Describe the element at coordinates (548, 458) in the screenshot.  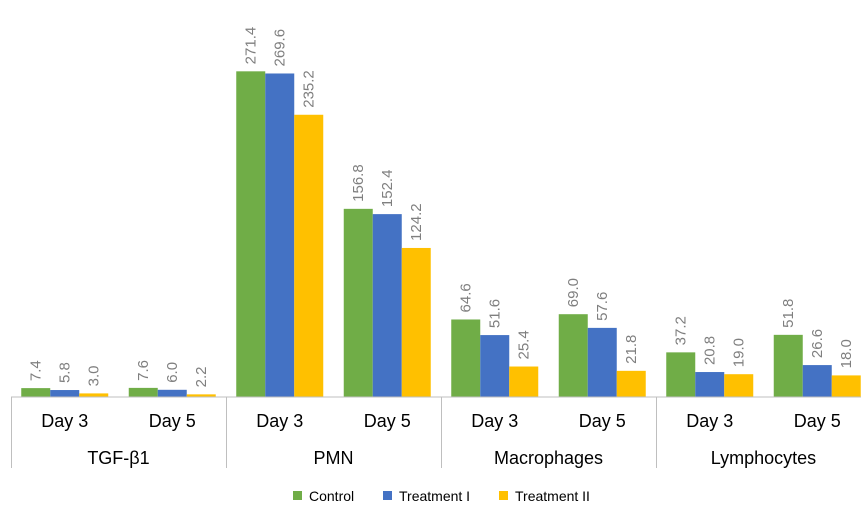
I see `group-label: Macrophages` at that location.